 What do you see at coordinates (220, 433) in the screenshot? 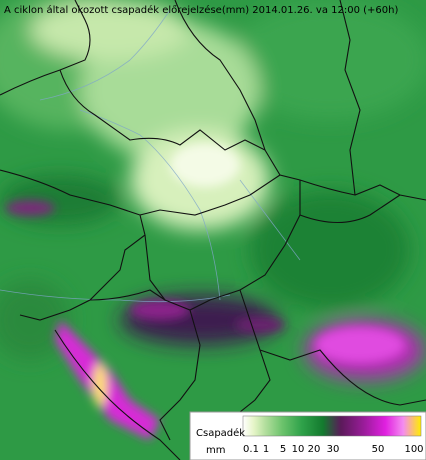
I see `legend-title: Csapadék` at bounding box center [220, 433].